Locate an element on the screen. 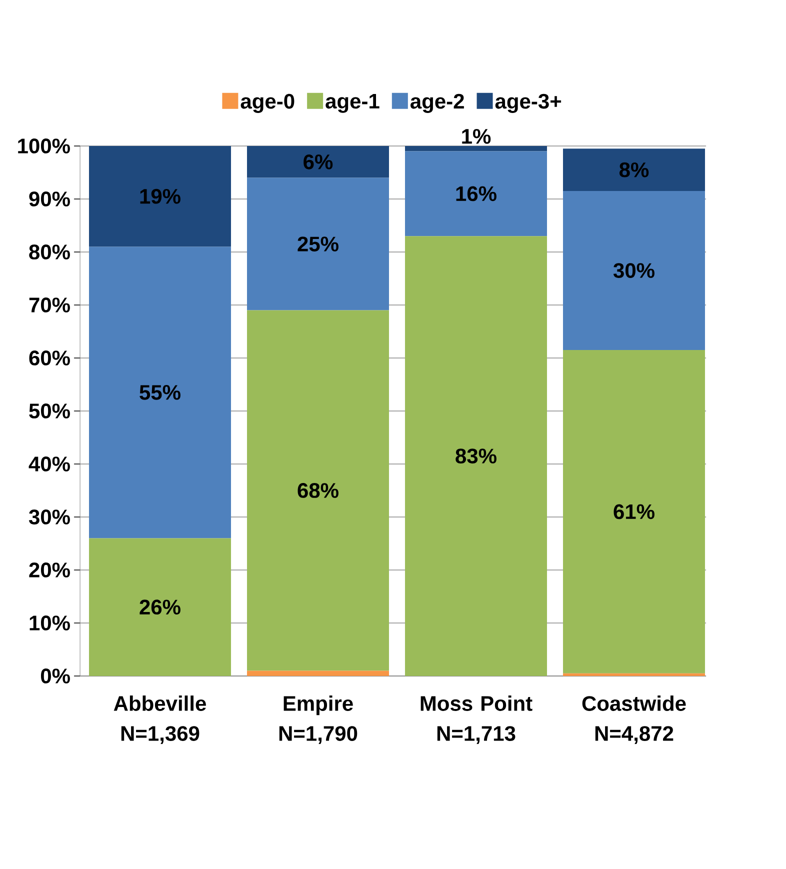 This screenshot has width=786, height=869. data-label: 68% is located at coordinates (318, 490).